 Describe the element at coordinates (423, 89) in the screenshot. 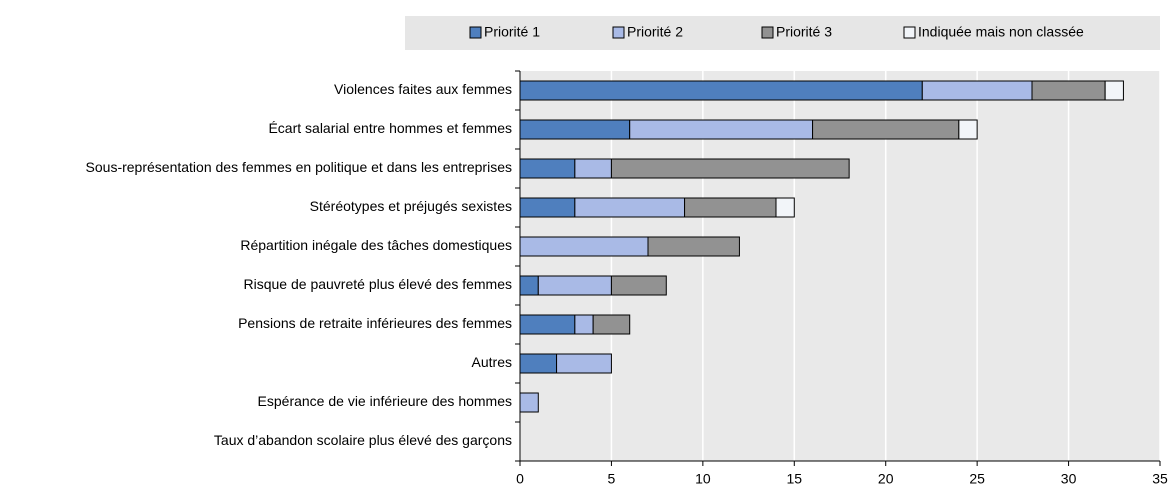

I see `y-tick-label: Violences faites aux femmes` at that location.